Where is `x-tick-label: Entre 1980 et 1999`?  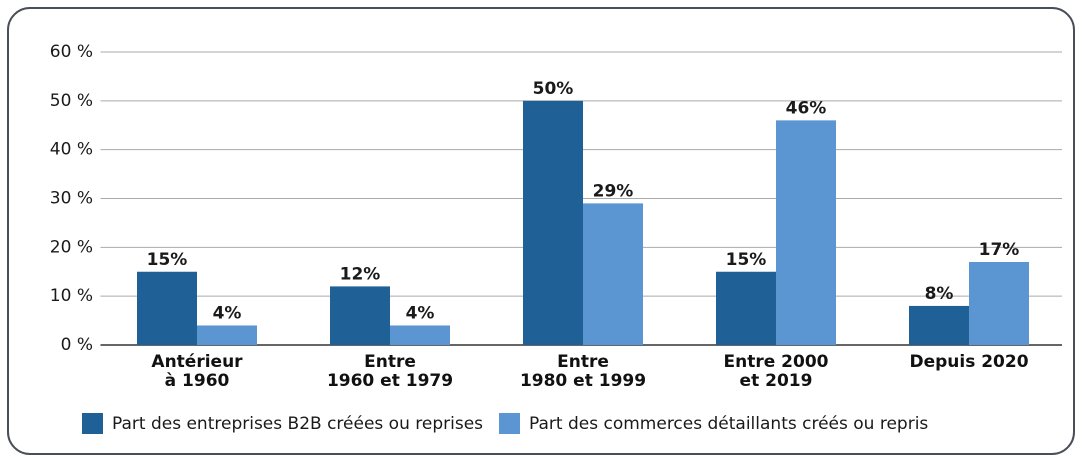 x-tick-label: Entre 1980 et 1999 is located at coordinates (583, 371).